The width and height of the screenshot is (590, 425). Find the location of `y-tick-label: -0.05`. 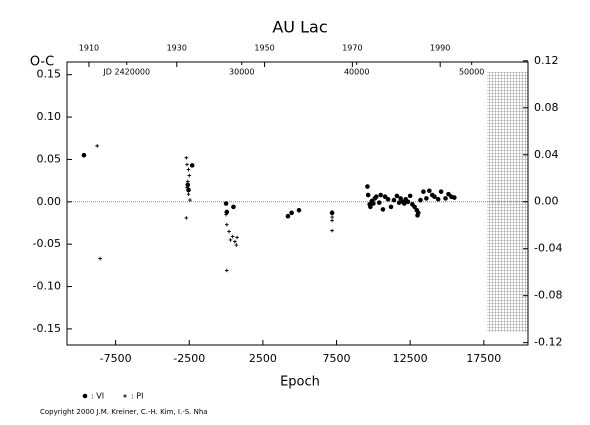

y-tick-label: -0.05 is located at coordinates (47, 243).